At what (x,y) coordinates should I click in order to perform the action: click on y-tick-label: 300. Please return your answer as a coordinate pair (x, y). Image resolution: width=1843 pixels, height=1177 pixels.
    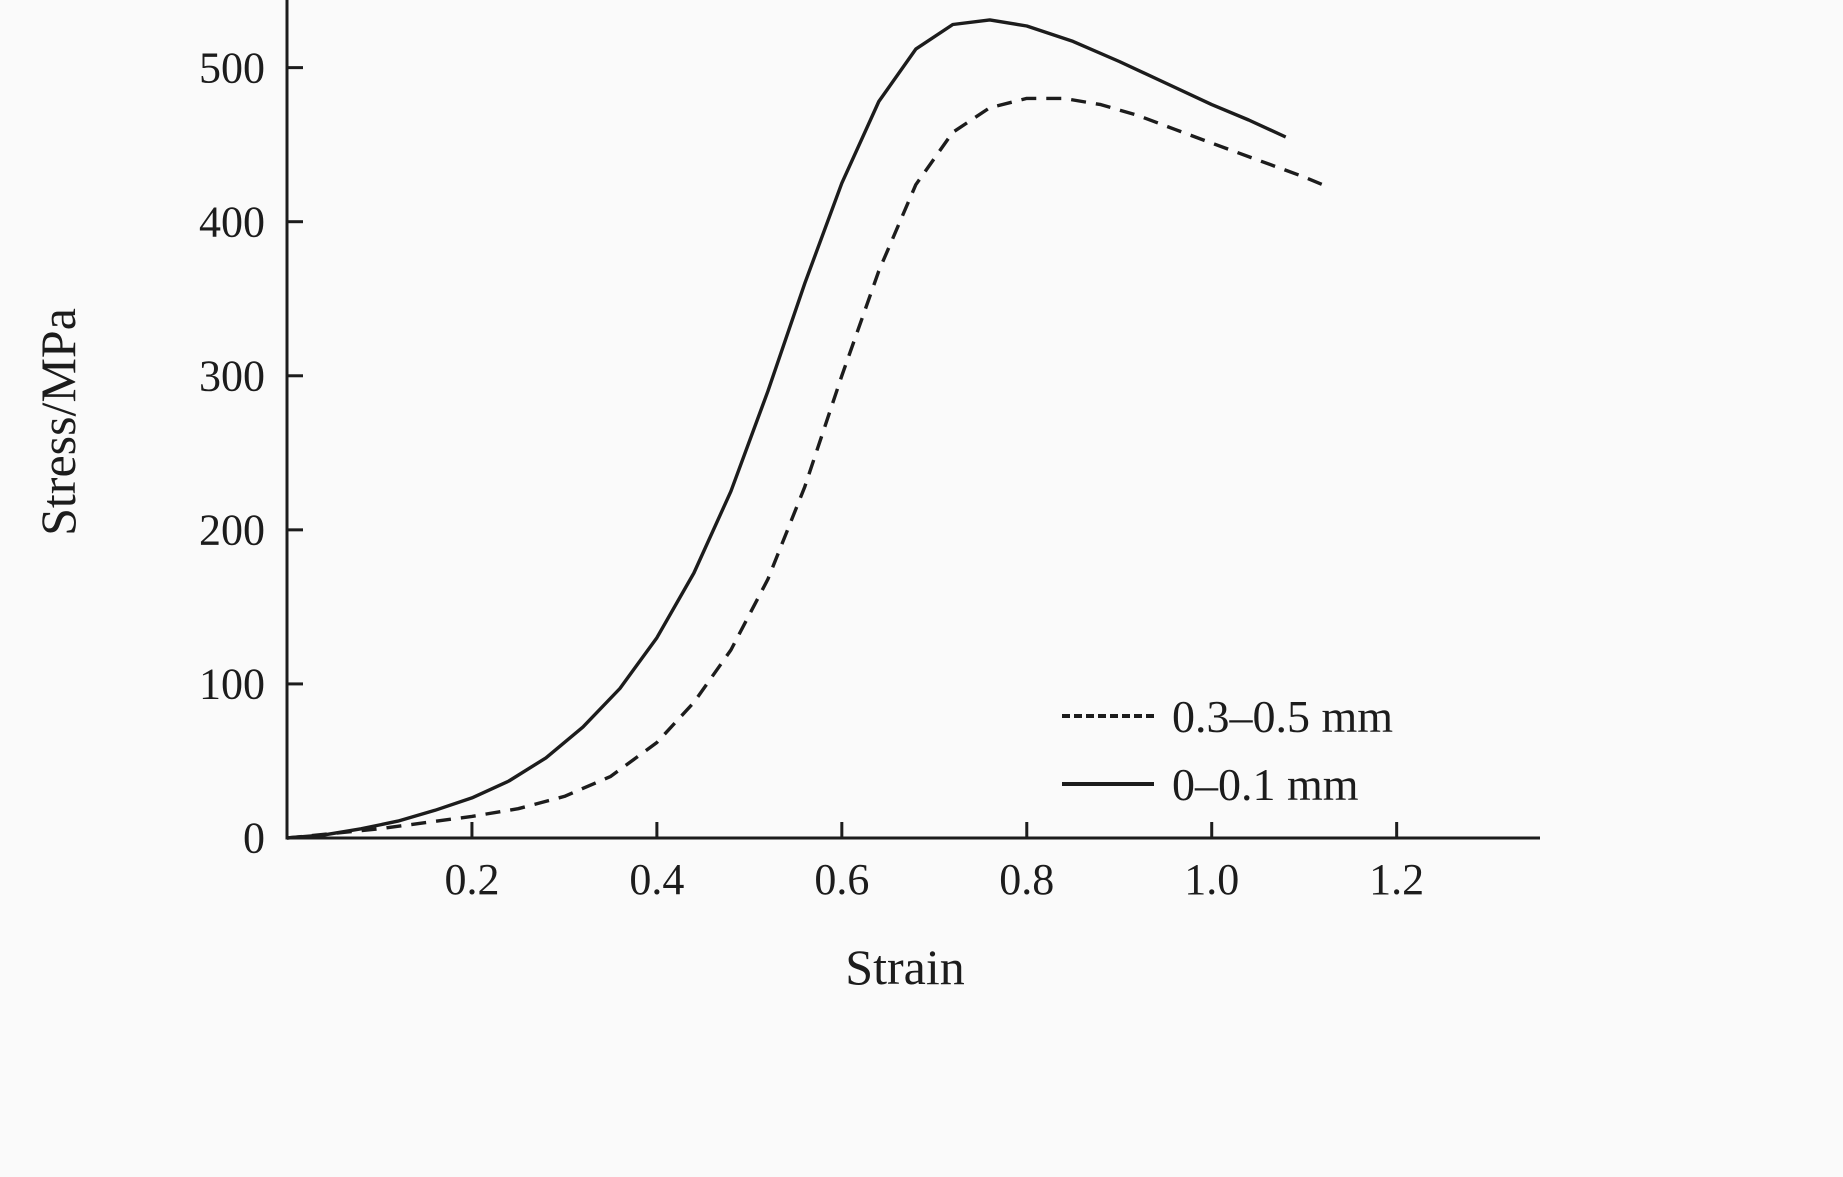
    Looking at the image, I should click on (232, 376).